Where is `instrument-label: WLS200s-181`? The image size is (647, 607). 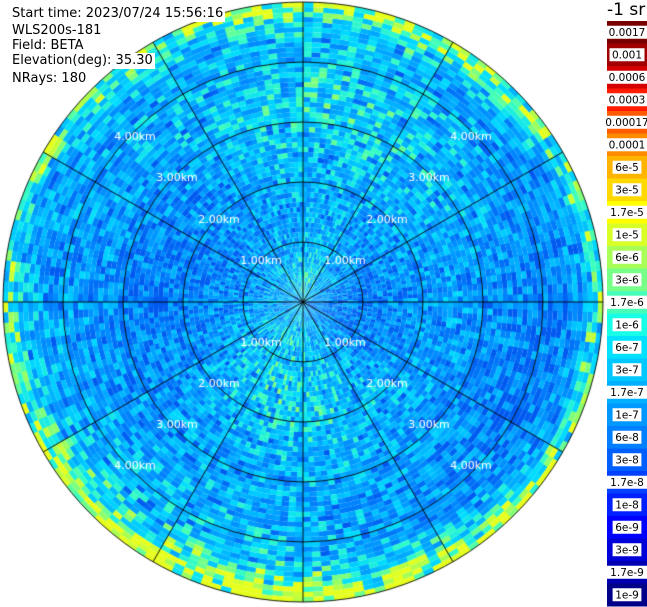
instrument-label: WLS200s-181 is located at coordinates (57, 31).